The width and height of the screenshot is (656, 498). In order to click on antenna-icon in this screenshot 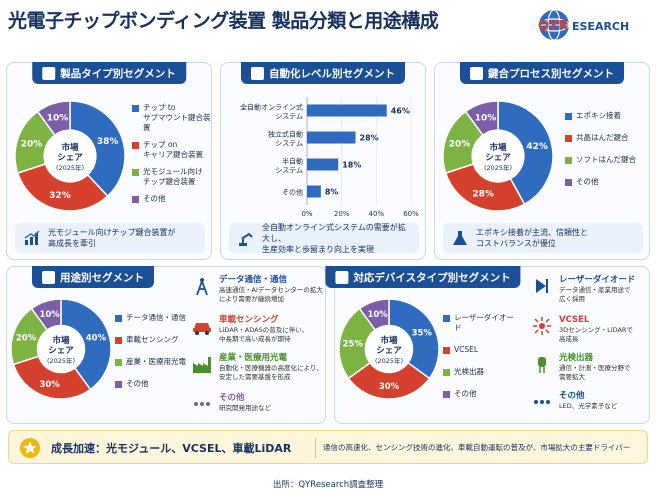, I will do `click(48, 277)`.